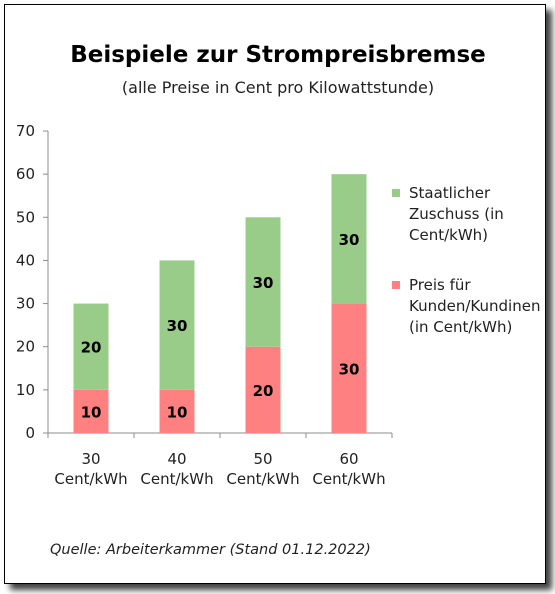  I want to click on y-tick-label: 60, so click(25, 174).